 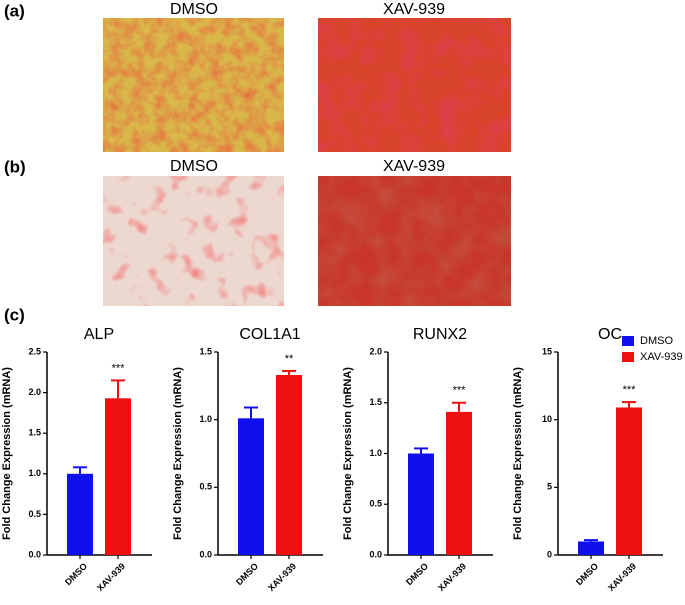 I want to click on y-tick-label: 5, so click(x=549, y=487).